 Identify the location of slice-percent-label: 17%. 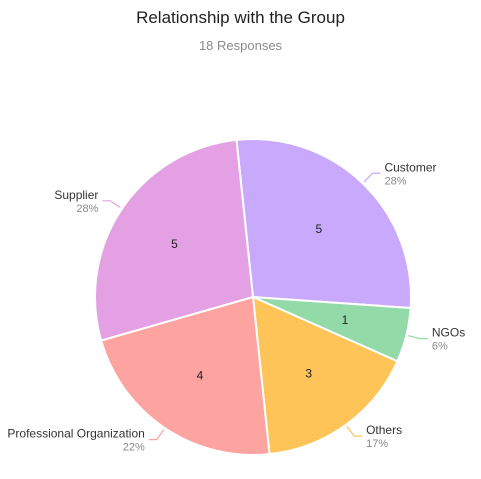
(377, 444).